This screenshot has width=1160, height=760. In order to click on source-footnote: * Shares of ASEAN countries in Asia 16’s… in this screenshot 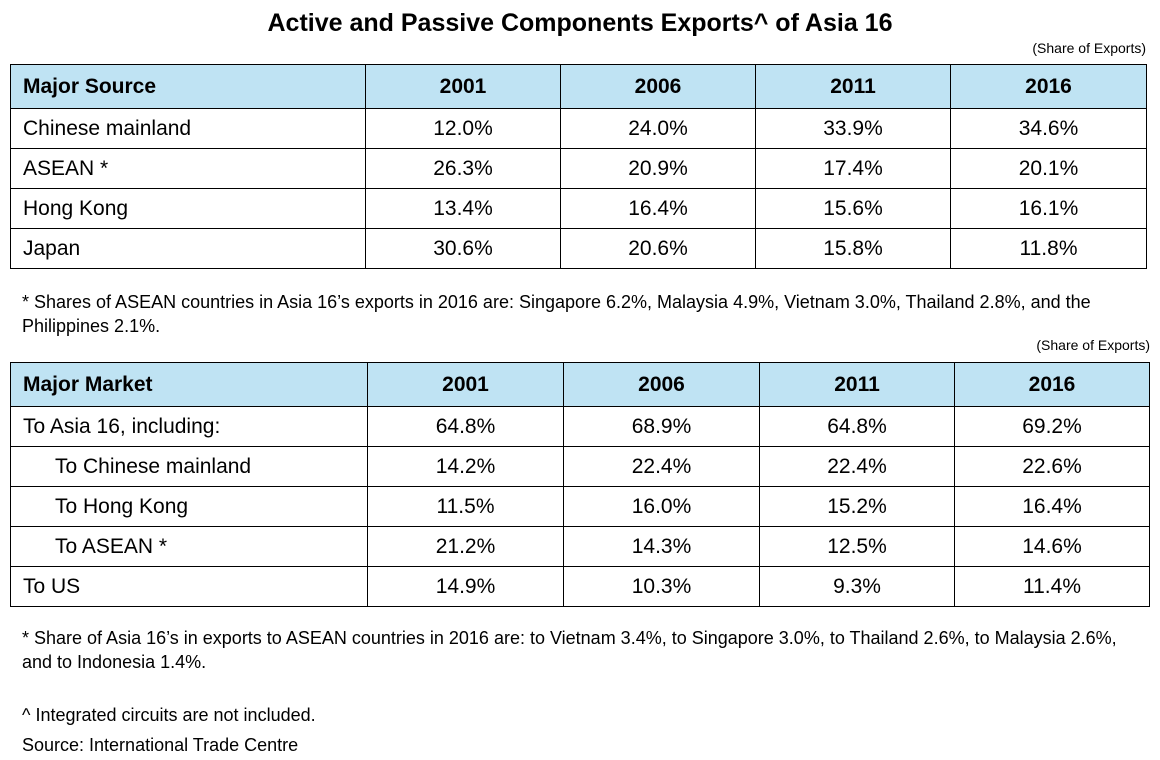, I will do `click(556, 314)`.